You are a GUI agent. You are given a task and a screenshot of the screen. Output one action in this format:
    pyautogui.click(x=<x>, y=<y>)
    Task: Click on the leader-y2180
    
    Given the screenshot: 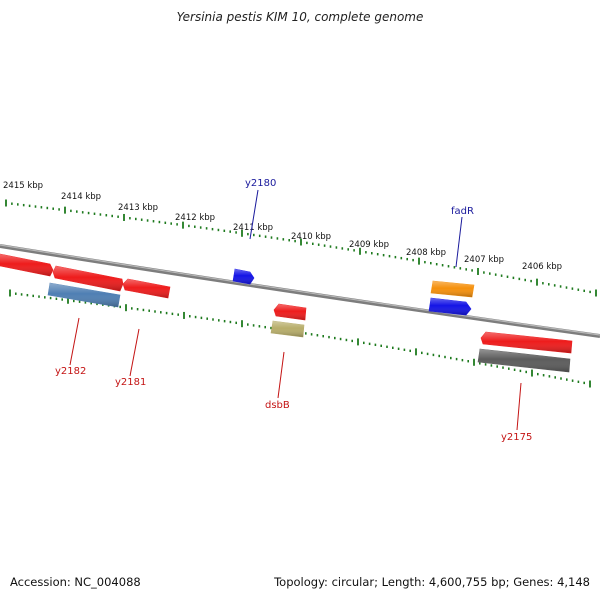 What is the action you would take?
    pyautogui.click(x=254, y=214)
    